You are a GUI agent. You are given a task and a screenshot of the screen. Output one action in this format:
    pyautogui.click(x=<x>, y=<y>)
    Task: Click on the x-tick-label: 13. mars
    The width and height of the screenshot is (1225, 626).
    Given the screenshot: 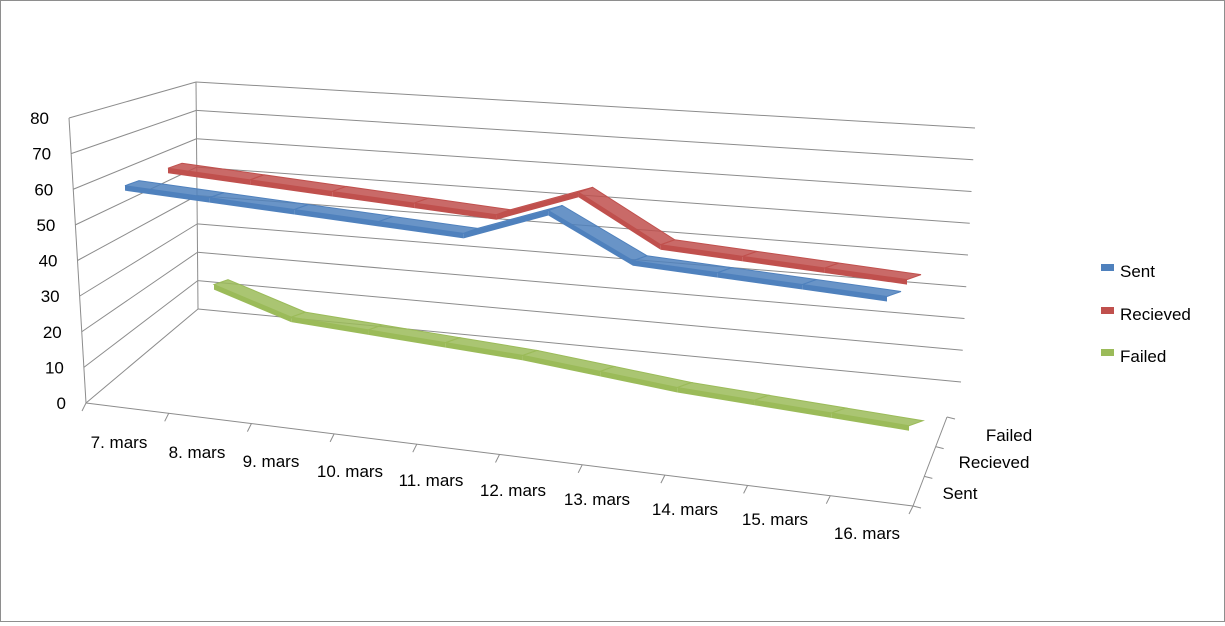 What is the action you would take?
    pyautogui.click(x=597, y=499)
    